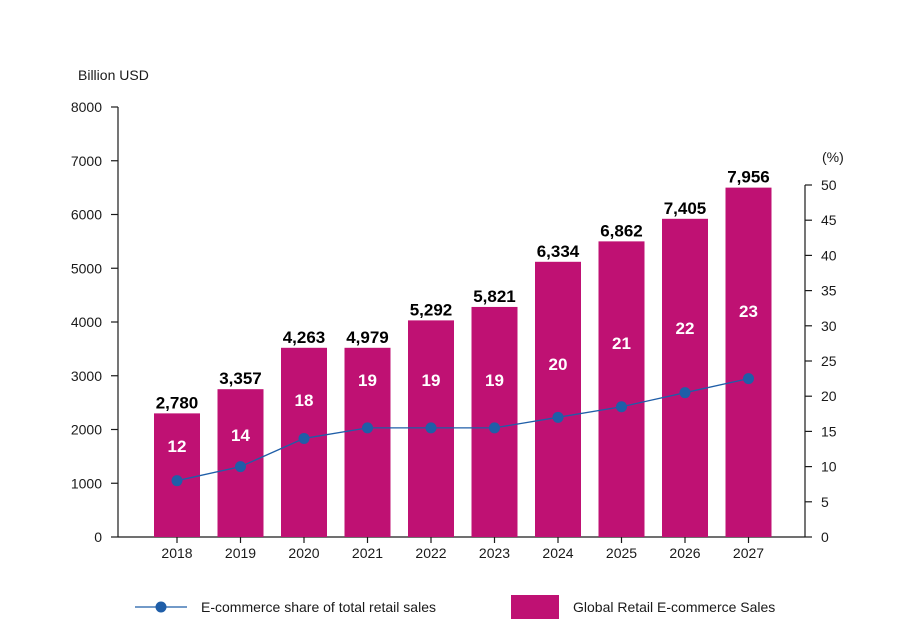 The width and height of the screenshot is (917, 619). I want to click on legend-label-sales: Global Retail E-commerce Sales, so click(674, 607).